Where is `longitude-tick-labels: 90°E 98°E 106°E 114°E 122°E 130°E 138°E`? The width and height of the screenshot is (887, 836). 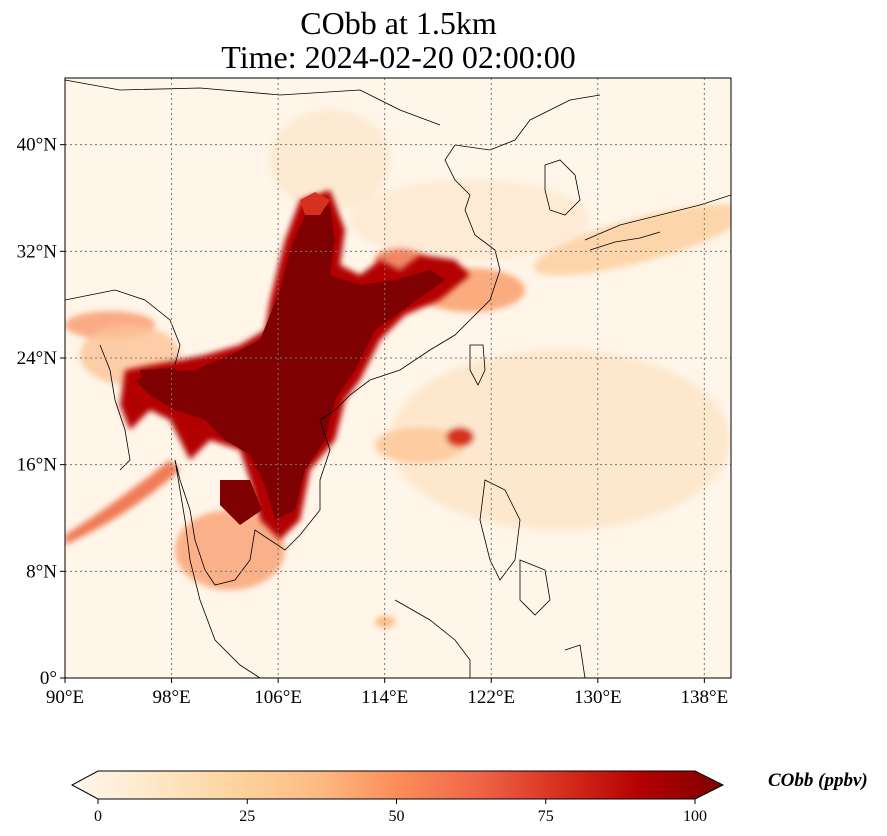
longitude-tick-labels: 90°E 98°E 106°E 114°E 122°E 130°E 138°E is located at coordinates (387, 693).